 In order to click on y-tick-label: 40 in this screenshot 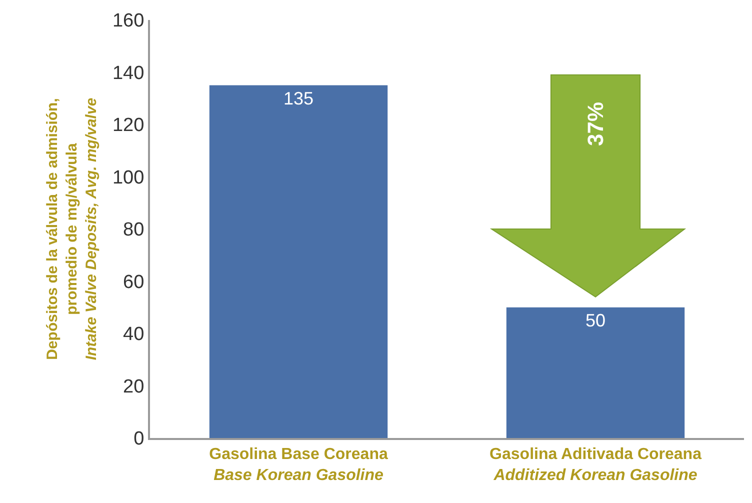, I will do `click(133, 335)`.